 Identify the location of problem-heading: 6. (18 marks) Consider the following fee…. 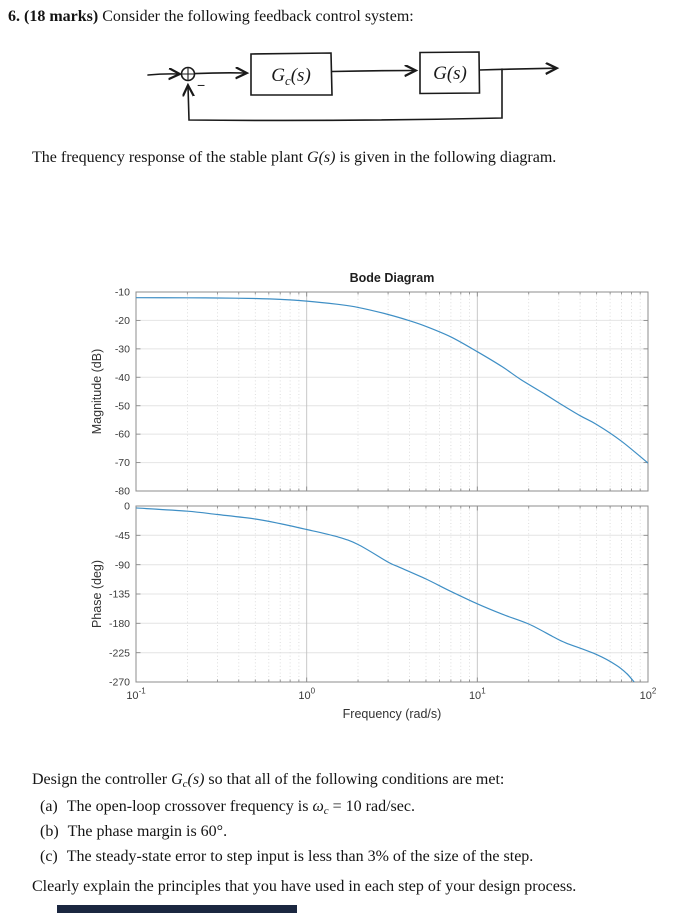
(211, 17).